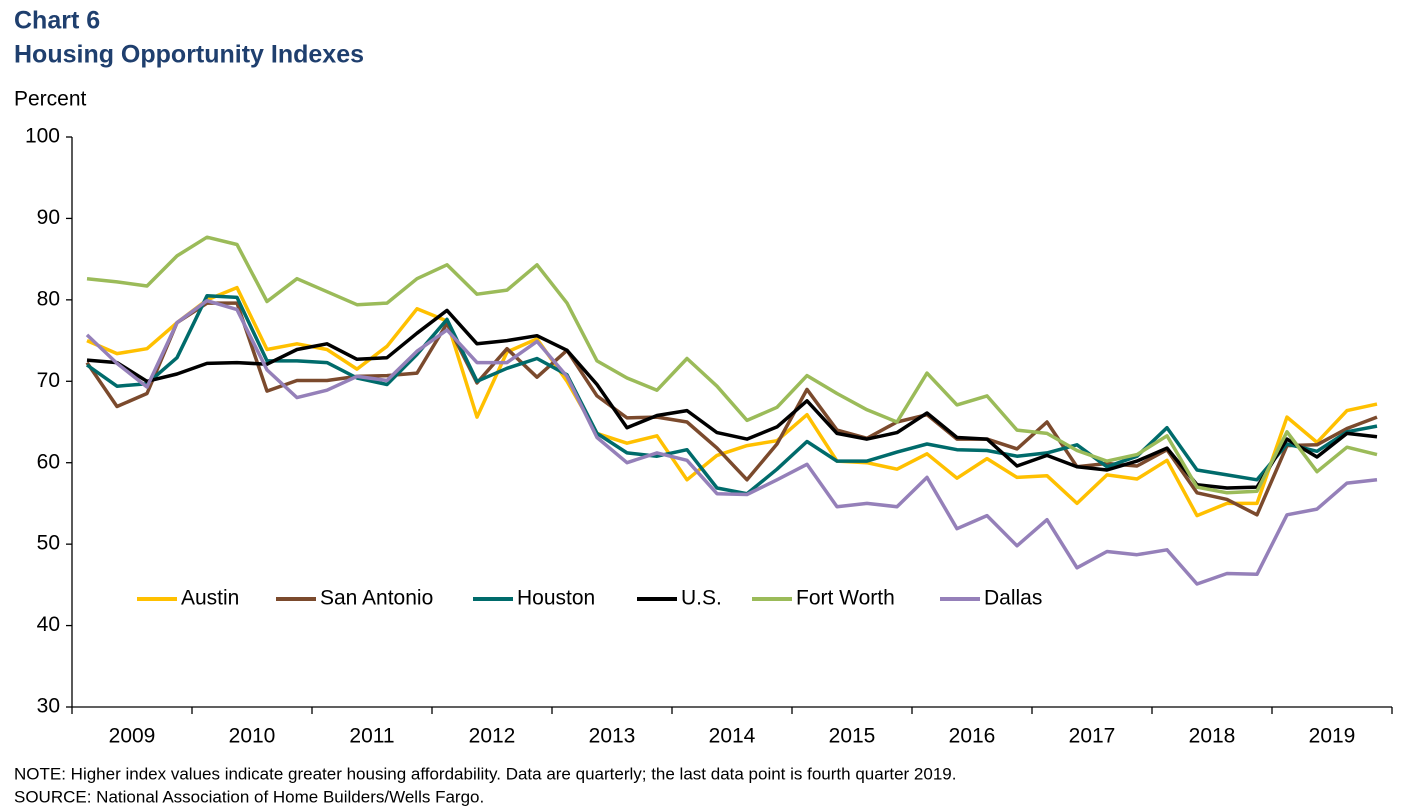  I want to click on x-tick-label: 2016, so click(972, 736).